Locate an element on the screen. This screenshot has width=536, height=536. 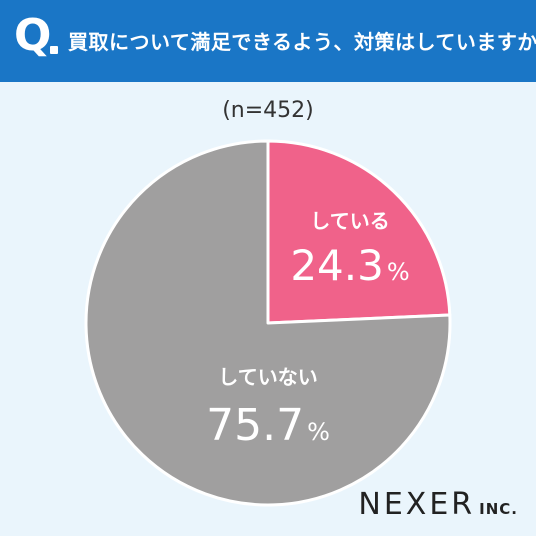
question-dot is located at coordinates (54, 50).